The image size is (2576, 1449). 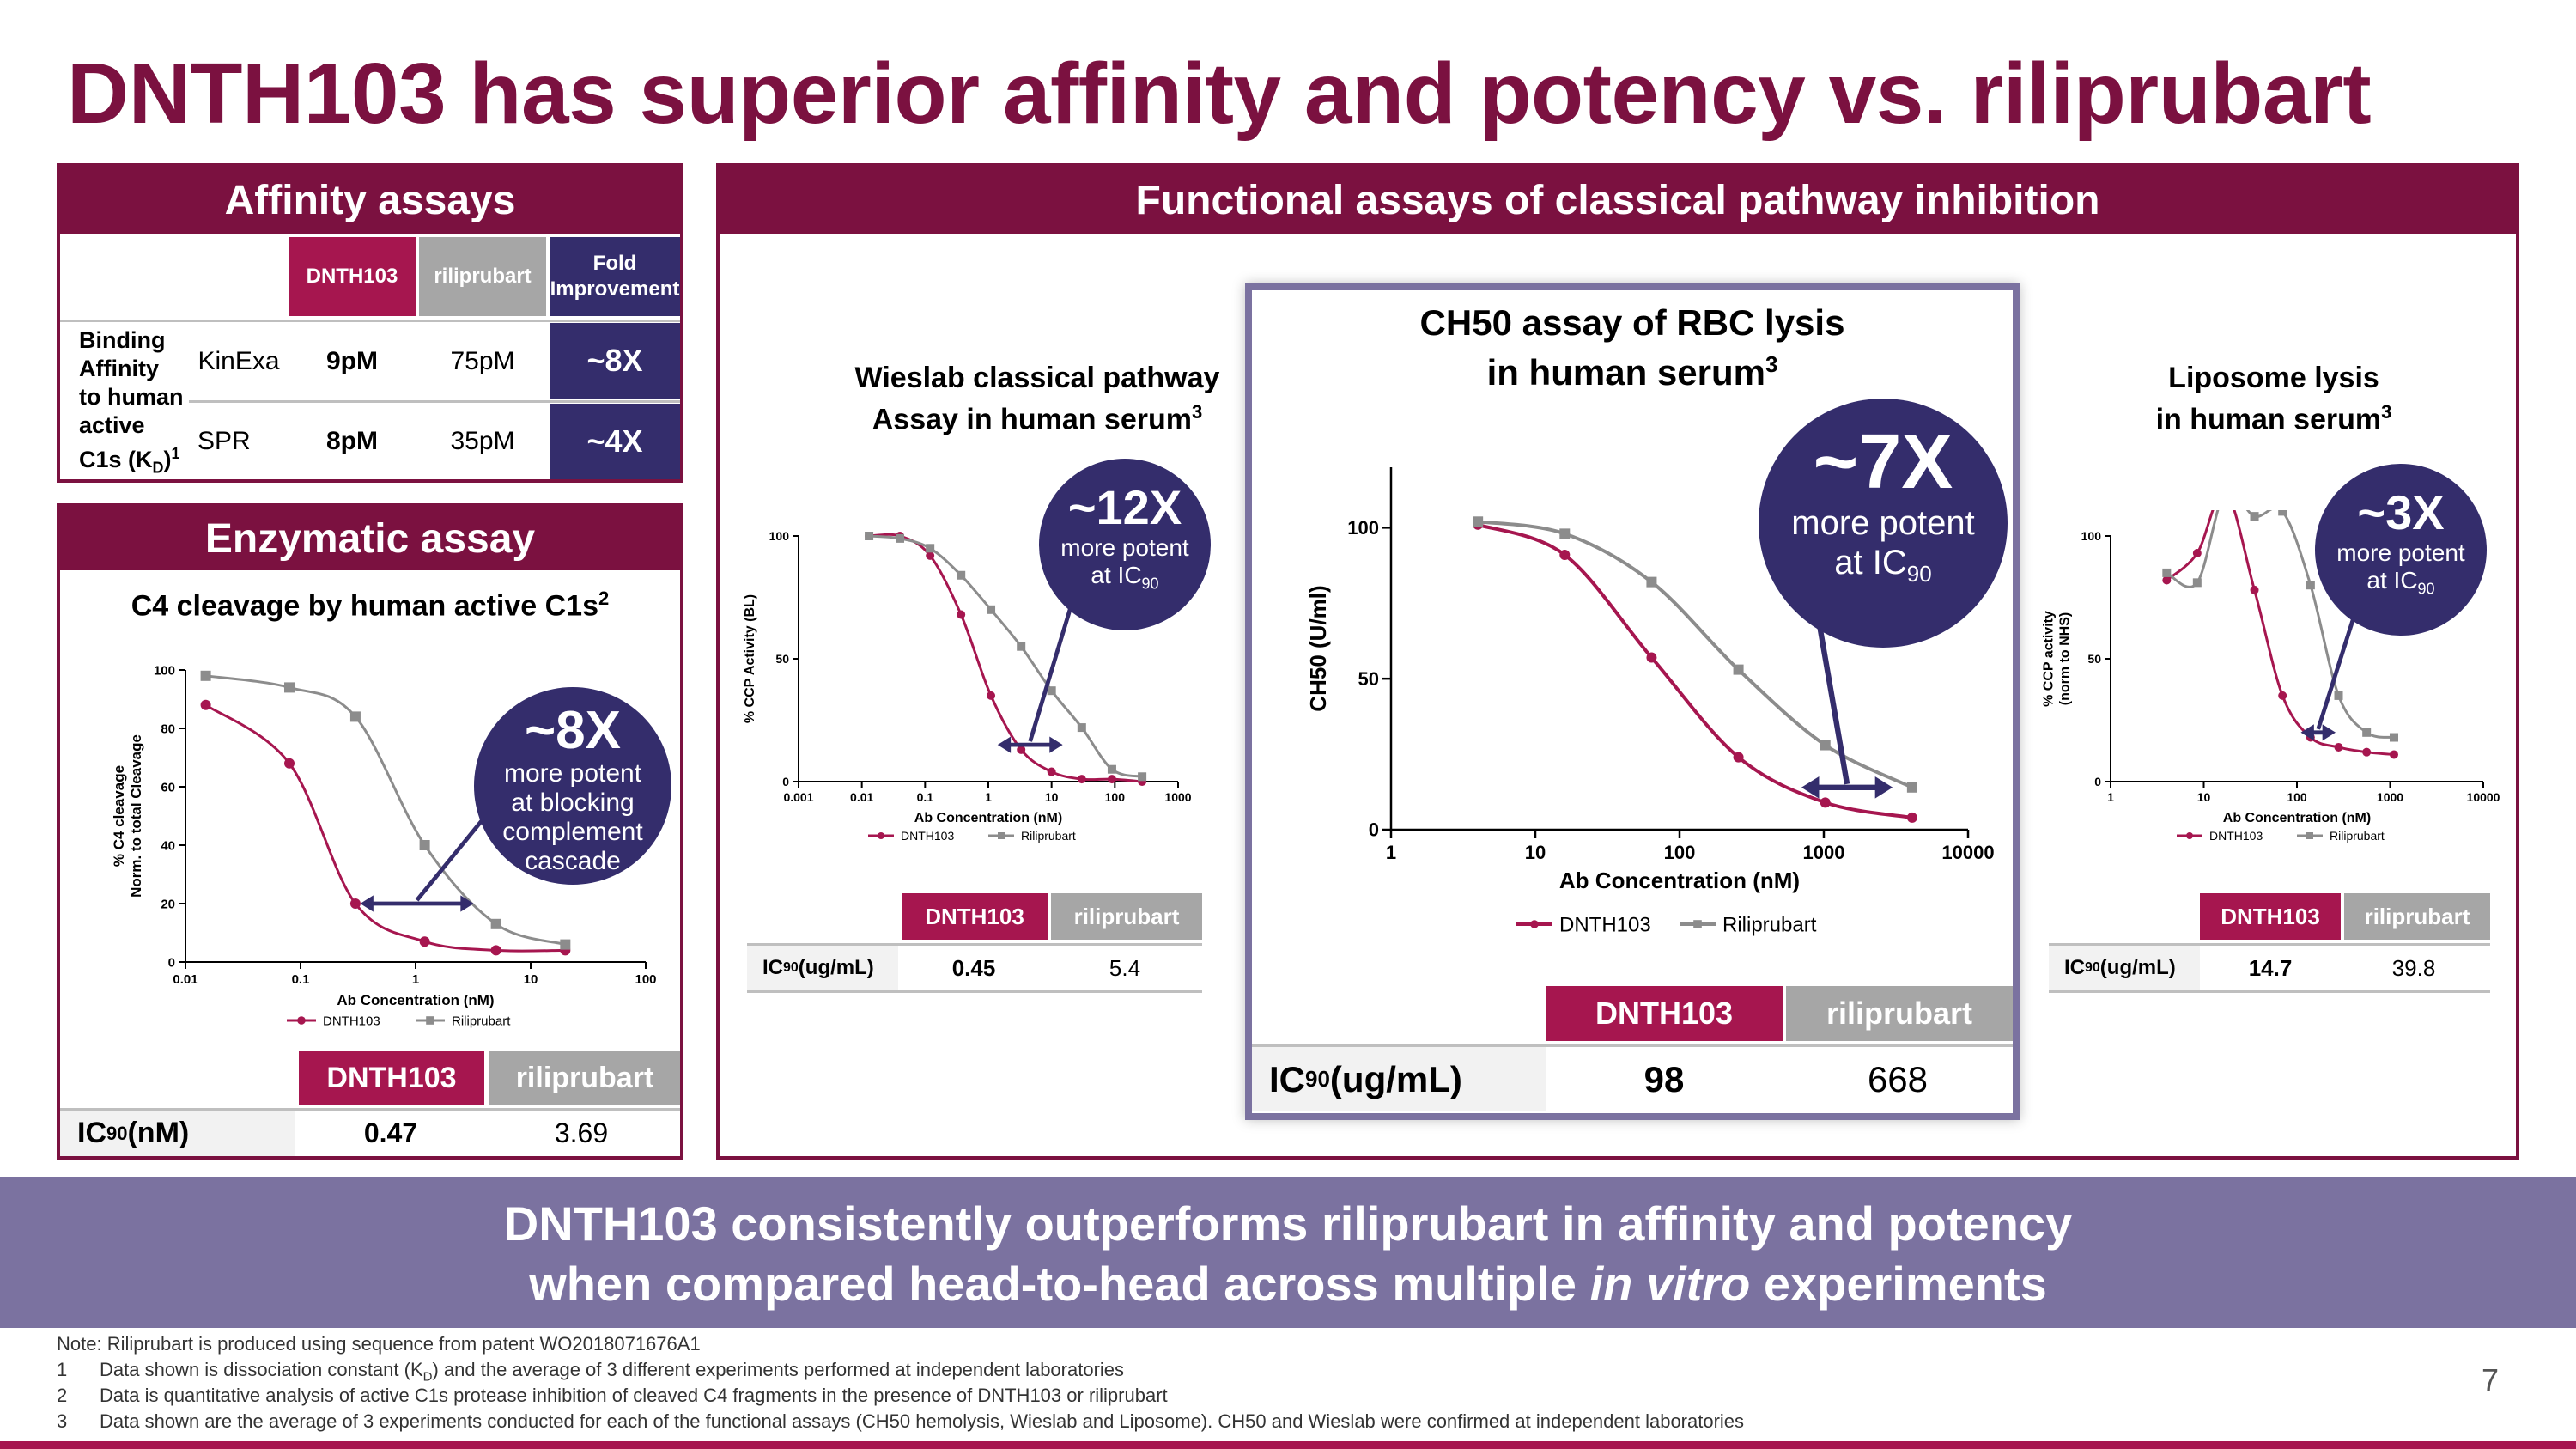 I want to click on affinity-divider-mid, so click(x=434, y=401).